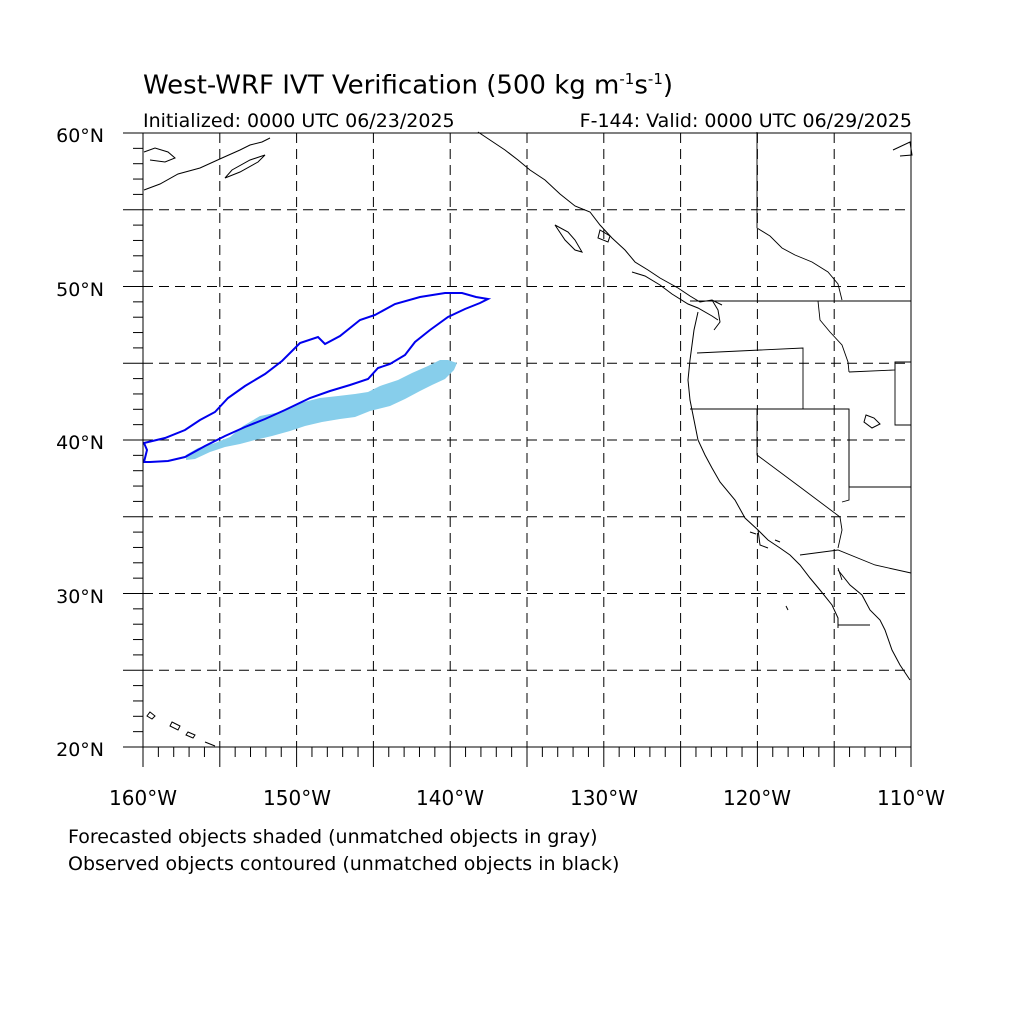 This screenshot has height=1024, width=1024. Describe the element at coordinates (801, 379) in the screenshot. I see `political-boundaries` at that location.